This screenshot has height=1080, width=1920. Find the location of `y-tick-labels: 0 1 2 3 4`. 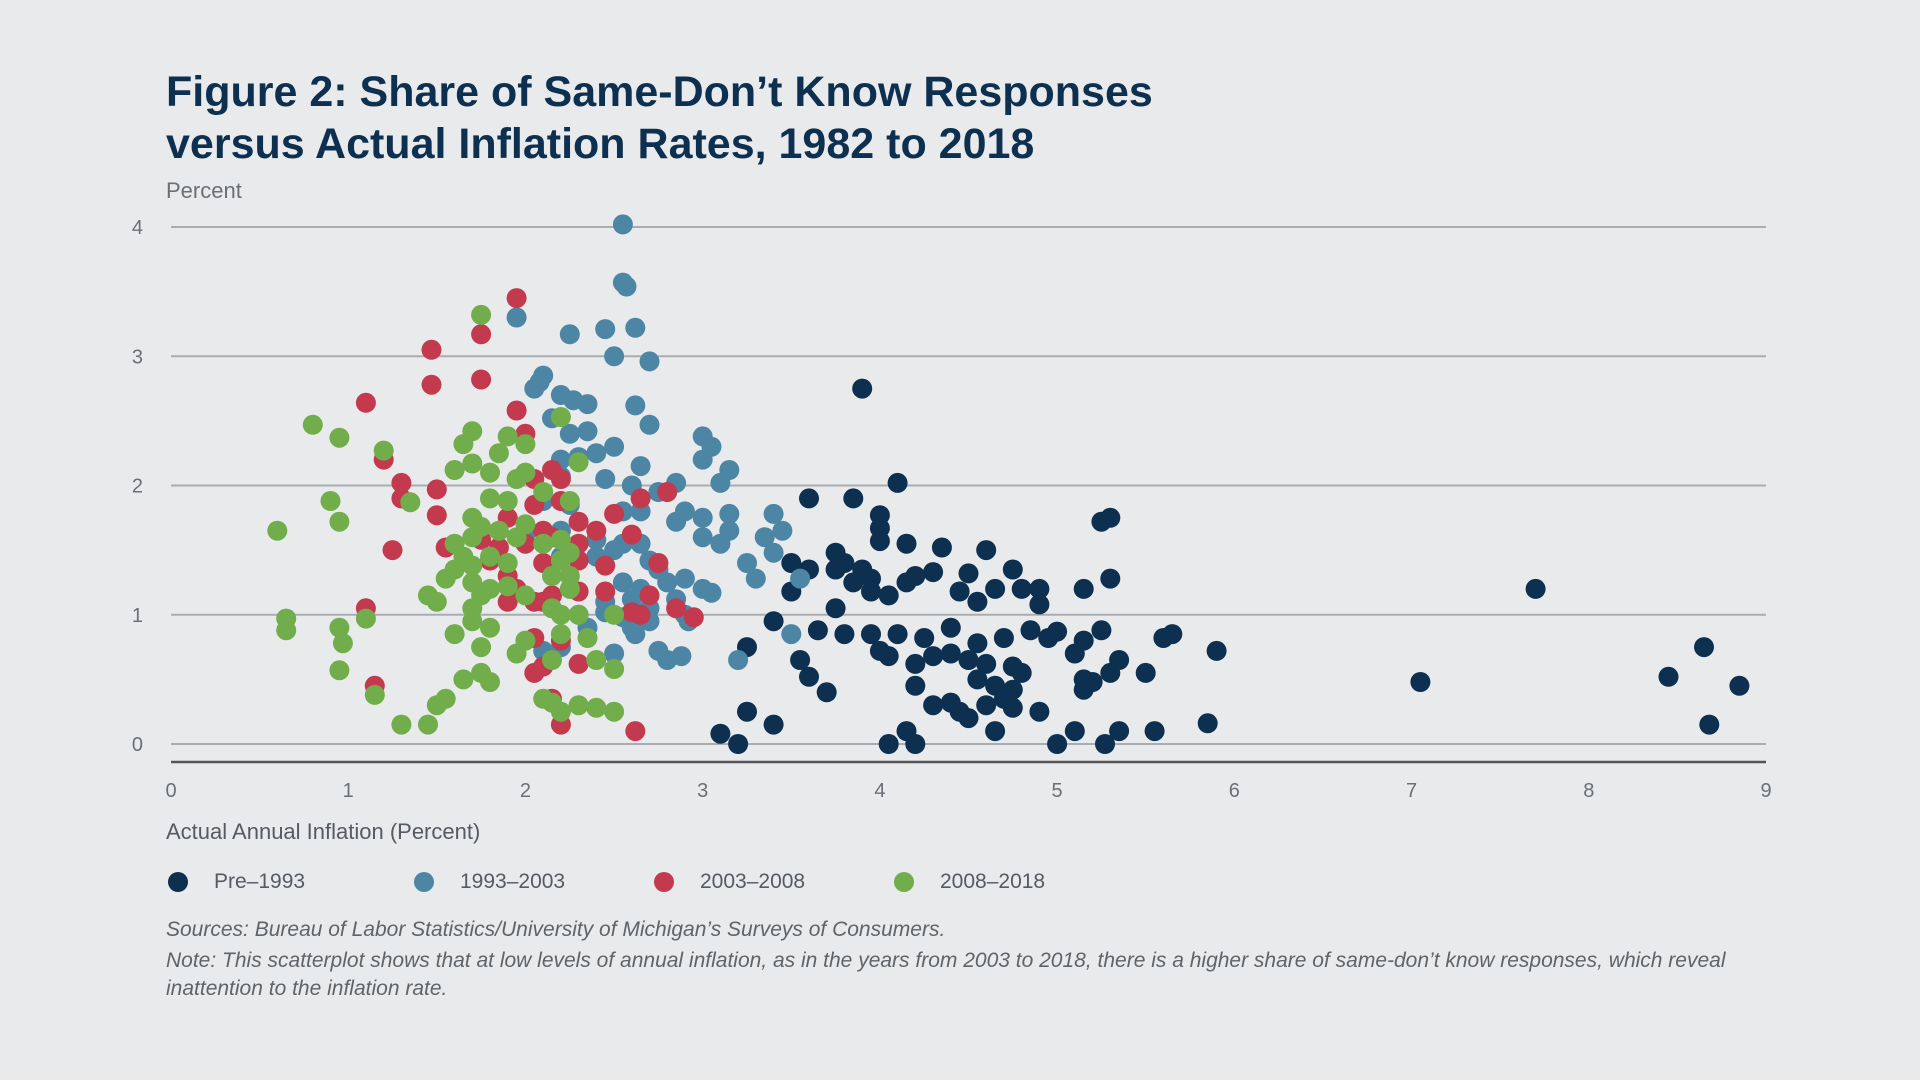

y-tick-labels: 0 1 2 3 4 is located at coordinates (137, 486).